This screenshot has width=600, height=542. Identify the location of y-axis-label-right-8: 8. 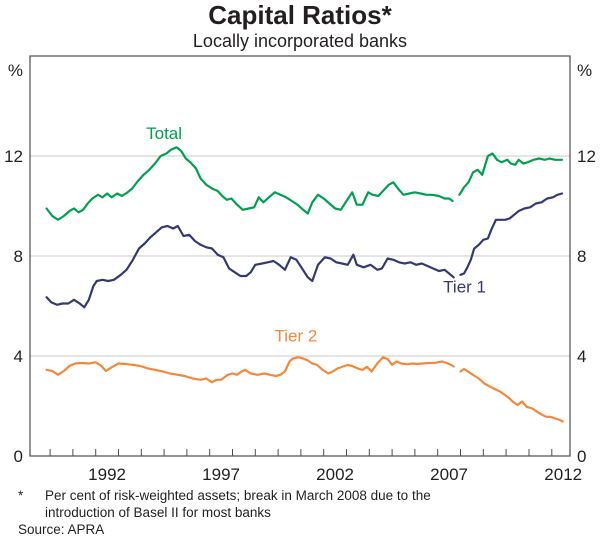
(581, 256).